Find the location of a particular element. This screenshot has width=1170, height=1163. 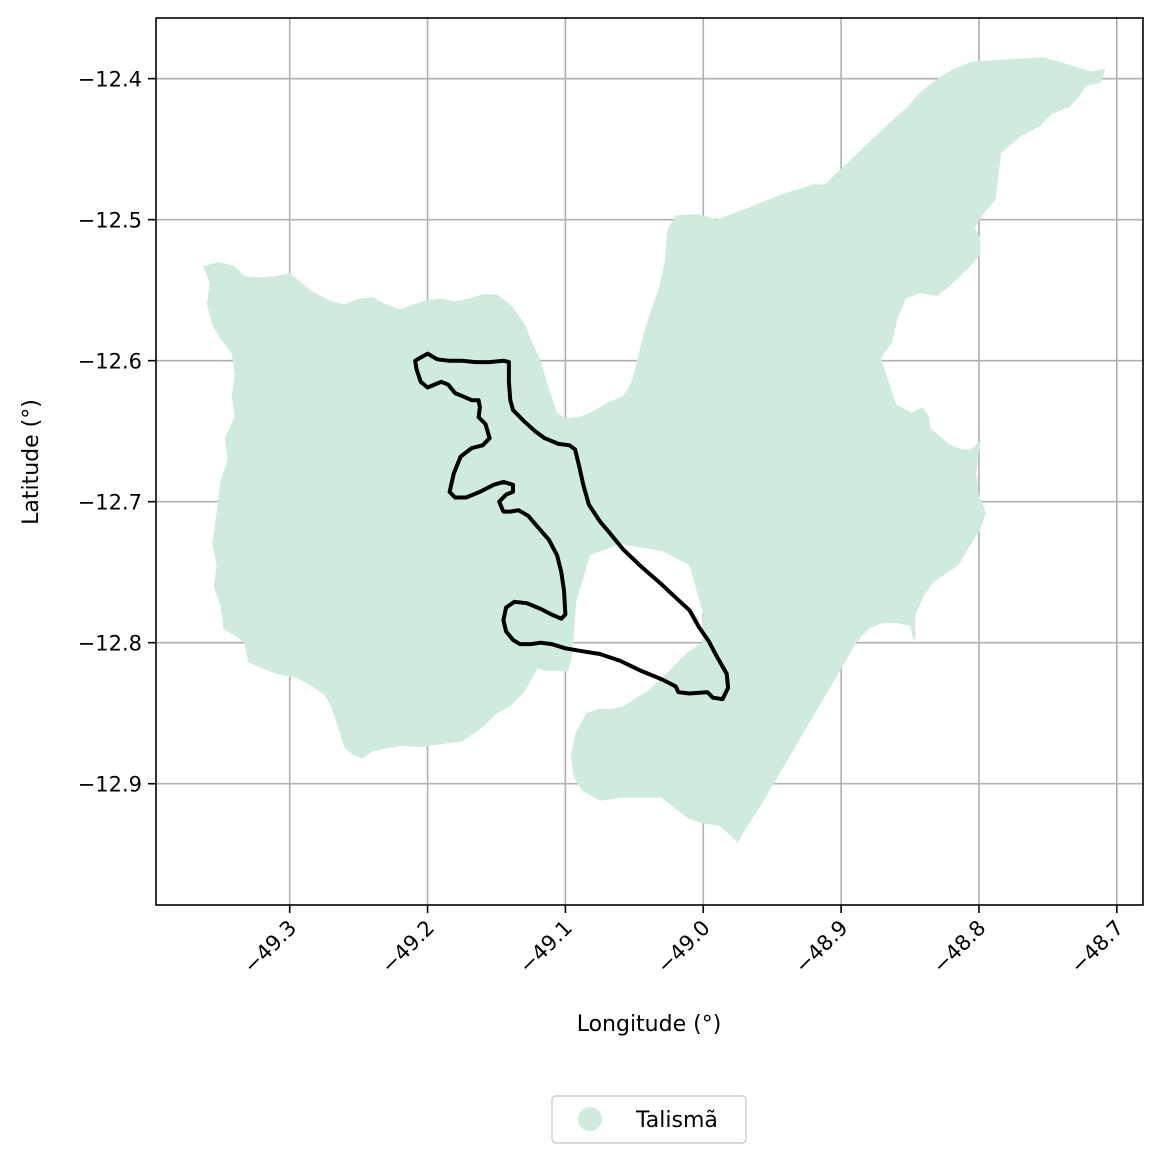

y-axis-label: Latitude (°) is located at coordinates (31, 462).